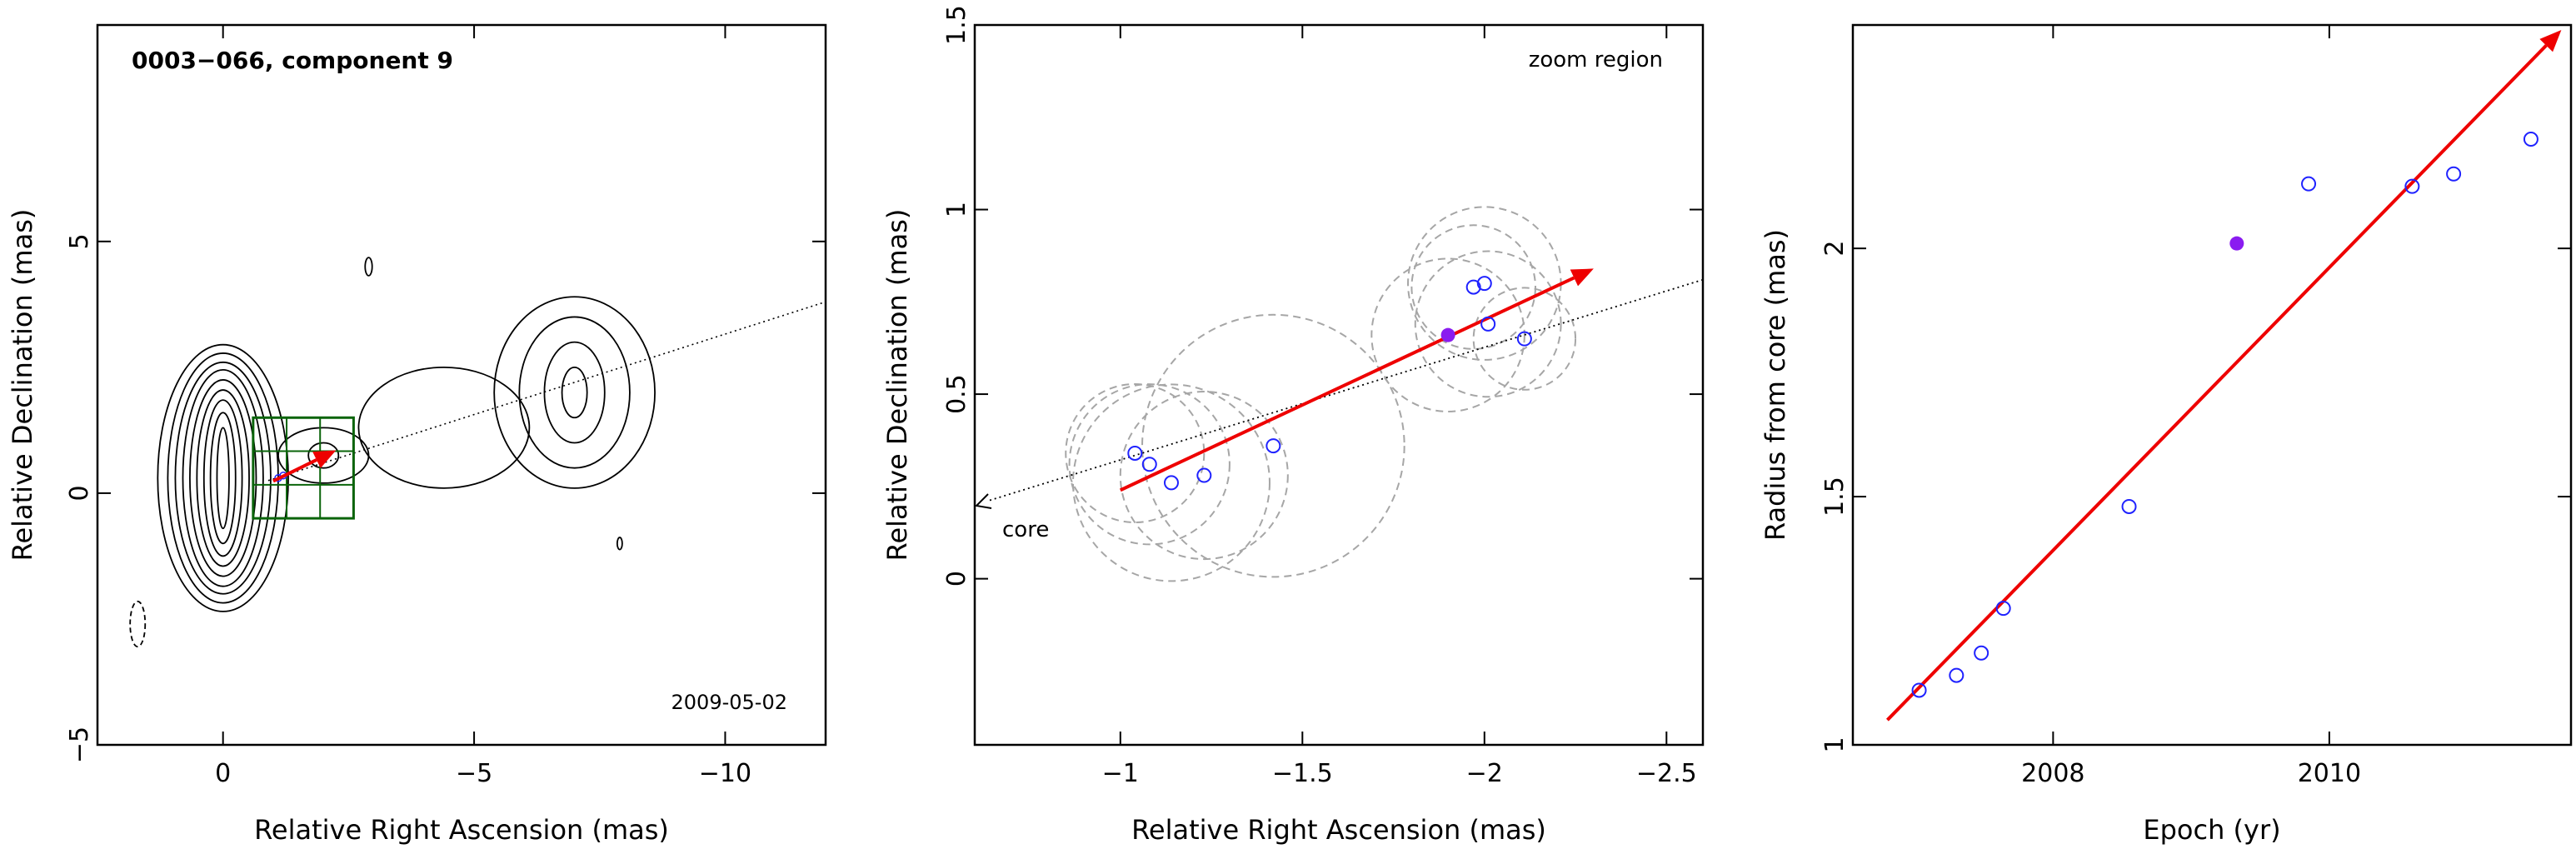 The width and height of the screenshot is (2576, 854). I want to click on y-axis-title: Radius from core (mas), so click(1775, 385).